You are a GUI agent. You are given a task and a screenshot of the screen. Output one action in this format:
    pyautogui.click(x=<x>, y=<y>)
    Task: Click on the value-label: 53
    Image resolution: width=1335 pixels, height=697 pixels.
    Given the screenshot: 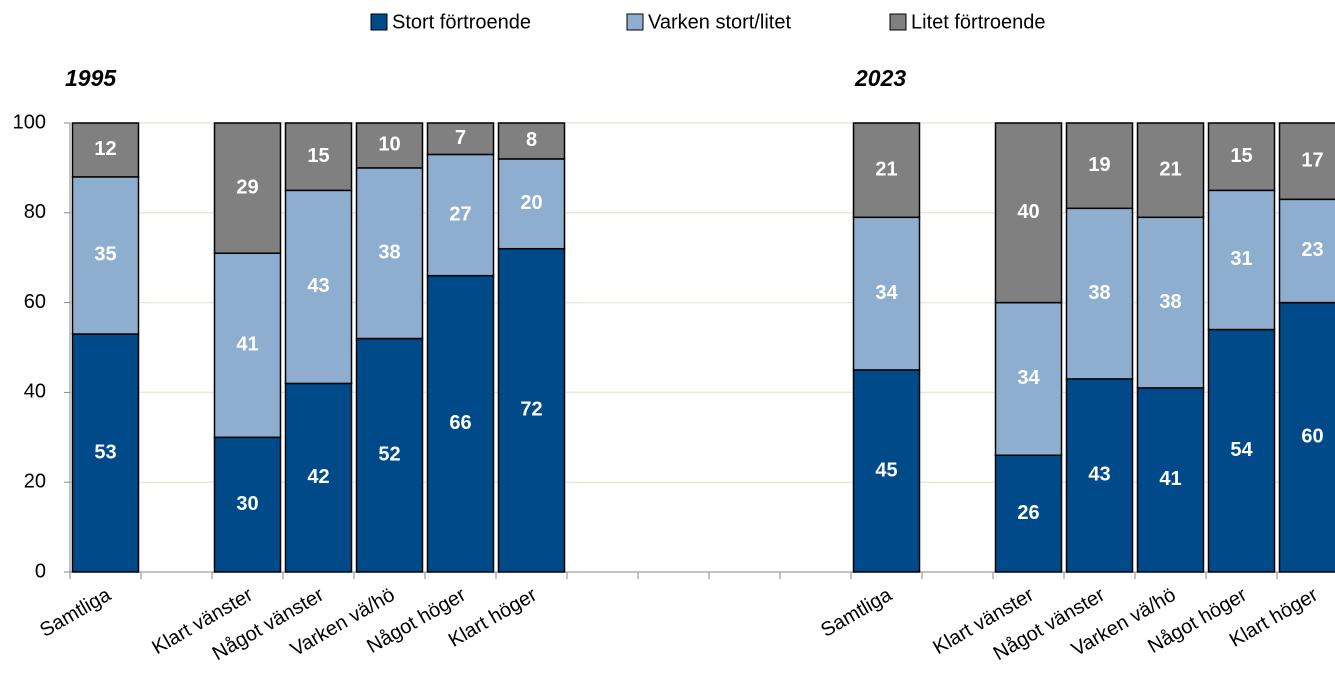 What is the action you would take?
    pyautogui.click(x=105, y=452)
    